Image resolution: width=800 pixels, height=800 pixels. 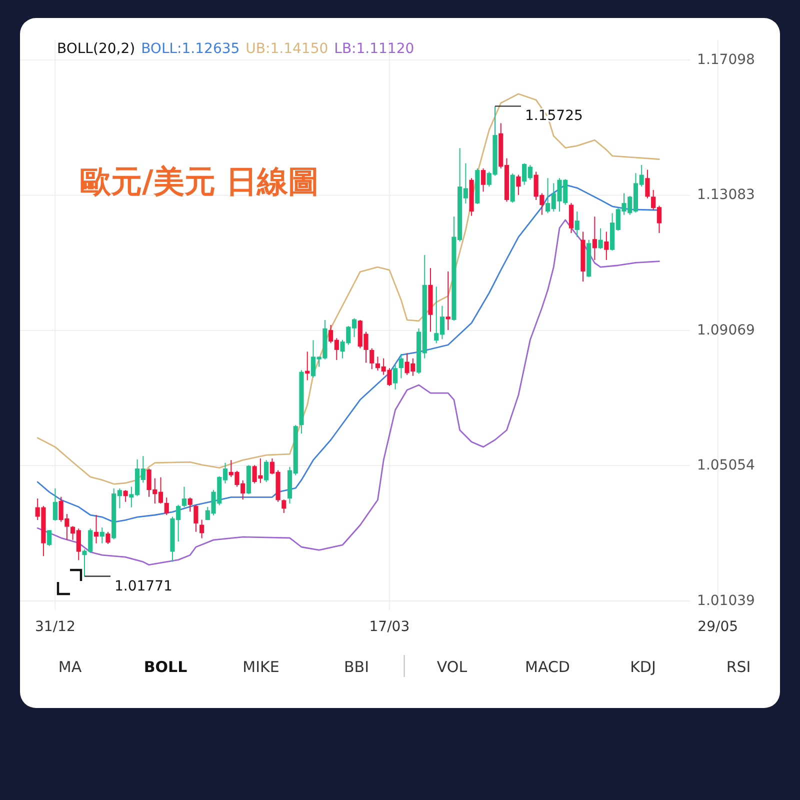 What do you see at coordinates (96, 49) in the screenshot?
I see `legend-title: BOLL(20,2)` at bounding box center [96, 49].